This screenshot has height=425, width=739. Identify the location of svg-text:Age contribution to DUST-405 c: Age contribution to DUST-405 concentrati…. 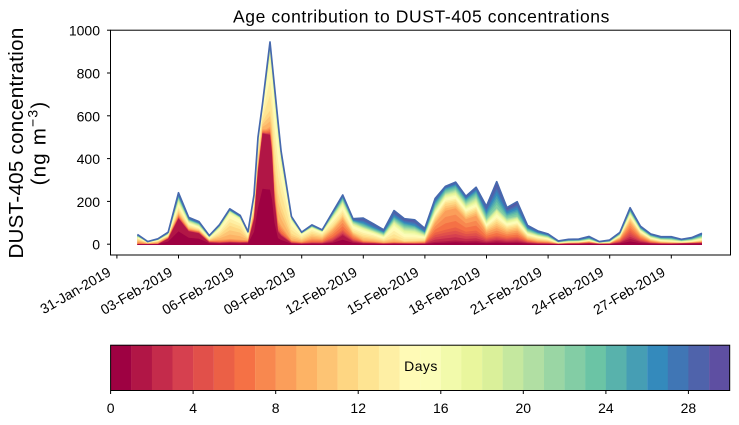
(421, 17).